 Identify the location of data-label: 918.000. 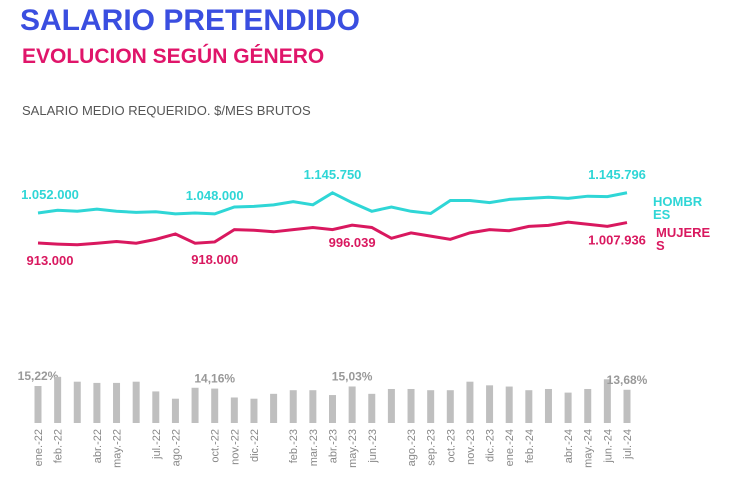
(214, 259).